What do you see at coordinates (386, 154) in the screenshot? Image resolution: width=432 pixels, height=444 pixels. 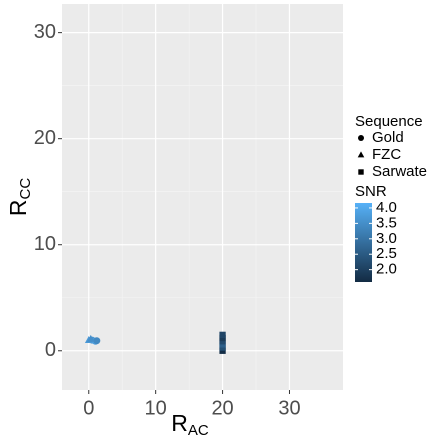 I see `legend-label: FZC` at bounding box center [386, 154].